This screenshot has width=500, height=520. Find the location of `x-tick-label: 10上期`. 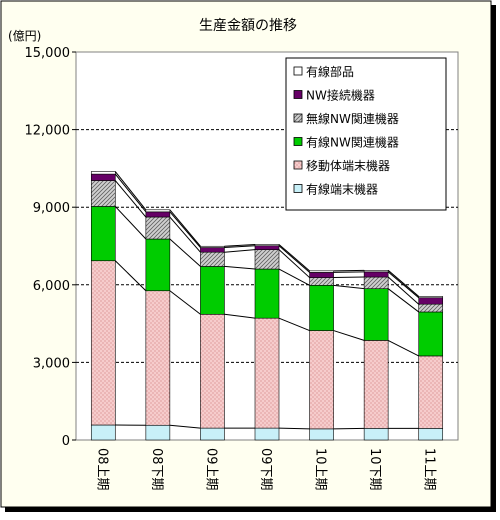

x-tick-label: 10上期 is located at coordinates (320, 469).